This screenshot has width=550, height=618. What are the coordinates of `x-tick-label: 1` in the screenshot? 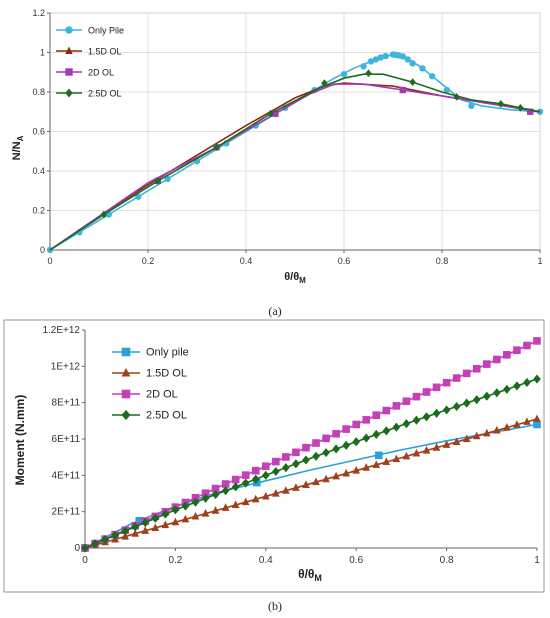 It's located at (537, 560).